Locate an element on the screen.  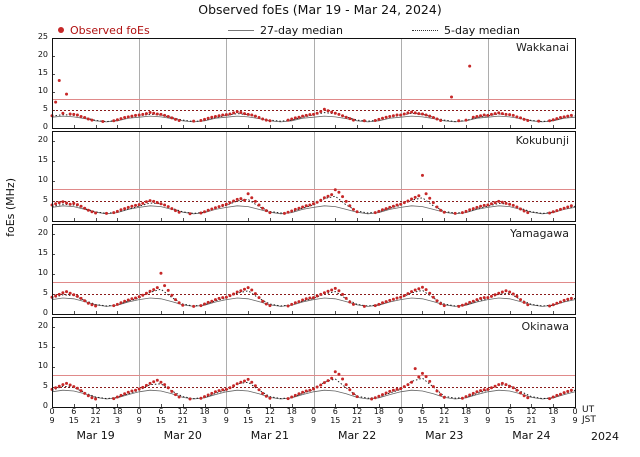
observed-dot-swatch is located at coordinates (61, 30).